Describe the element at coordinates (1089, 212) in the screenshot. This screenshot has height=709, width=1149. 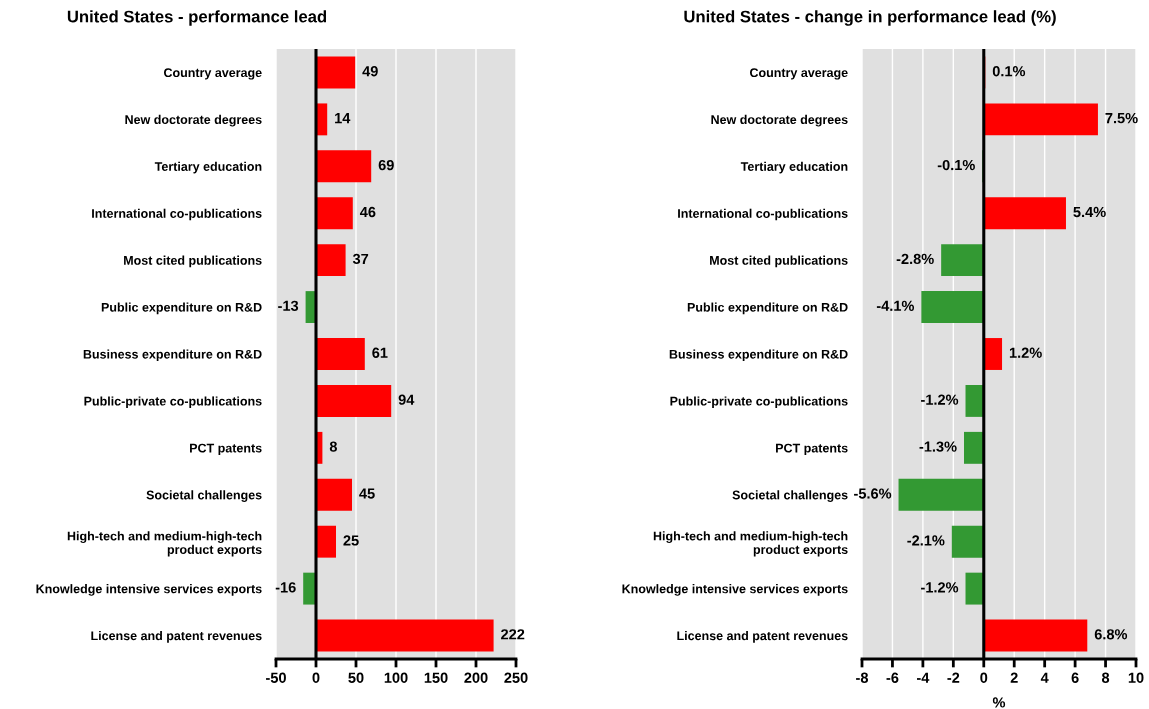
I see `data-label: 5.4%` at that location.